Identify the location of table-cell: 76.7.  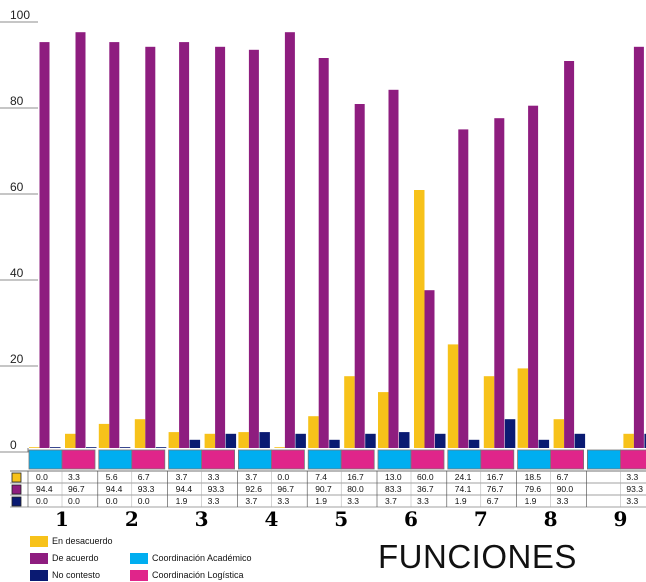
(495, 489).